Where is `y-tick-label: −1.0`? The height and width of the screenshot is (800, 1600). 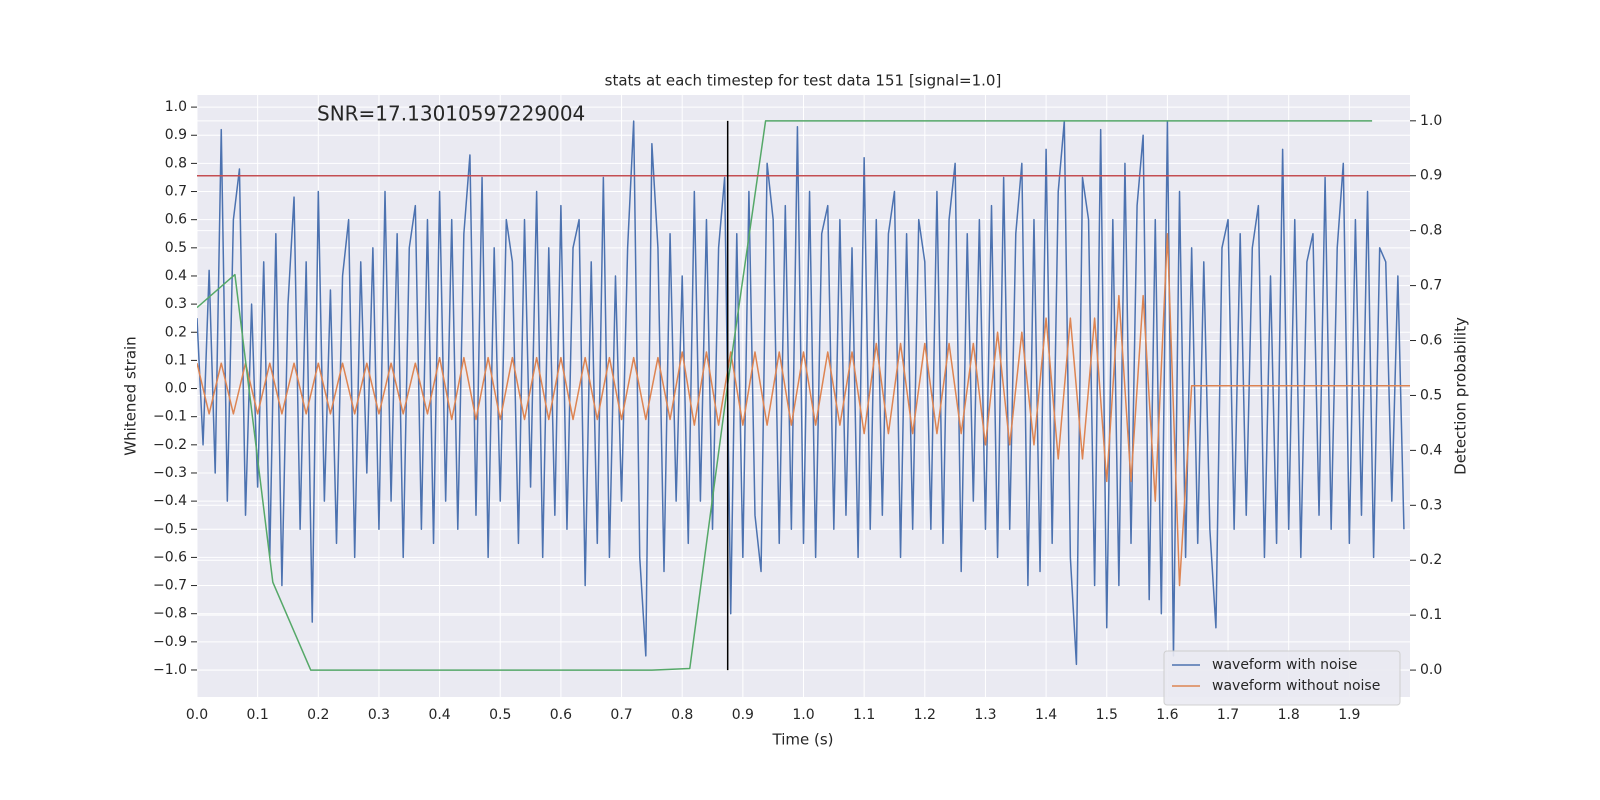
y-tick-label: −1.0 is located at coordinates (170, 670).